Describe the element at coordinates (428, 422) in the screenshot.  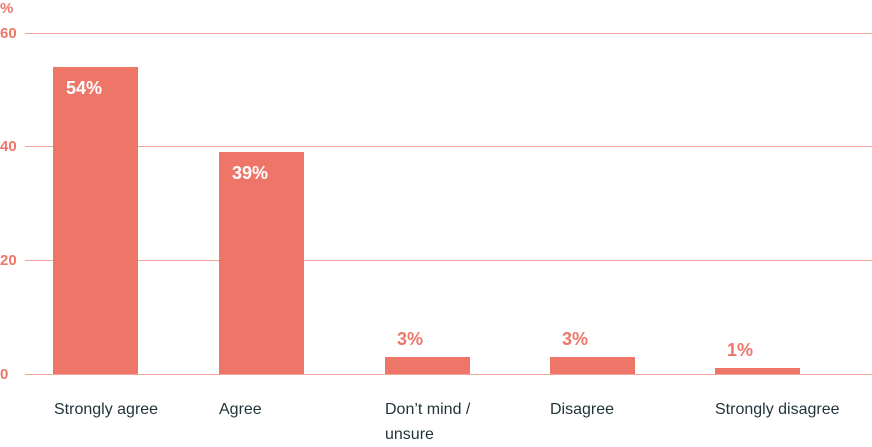
I see `x-label-dont-mind-unsure: Don’t mind / unsure` at that location.